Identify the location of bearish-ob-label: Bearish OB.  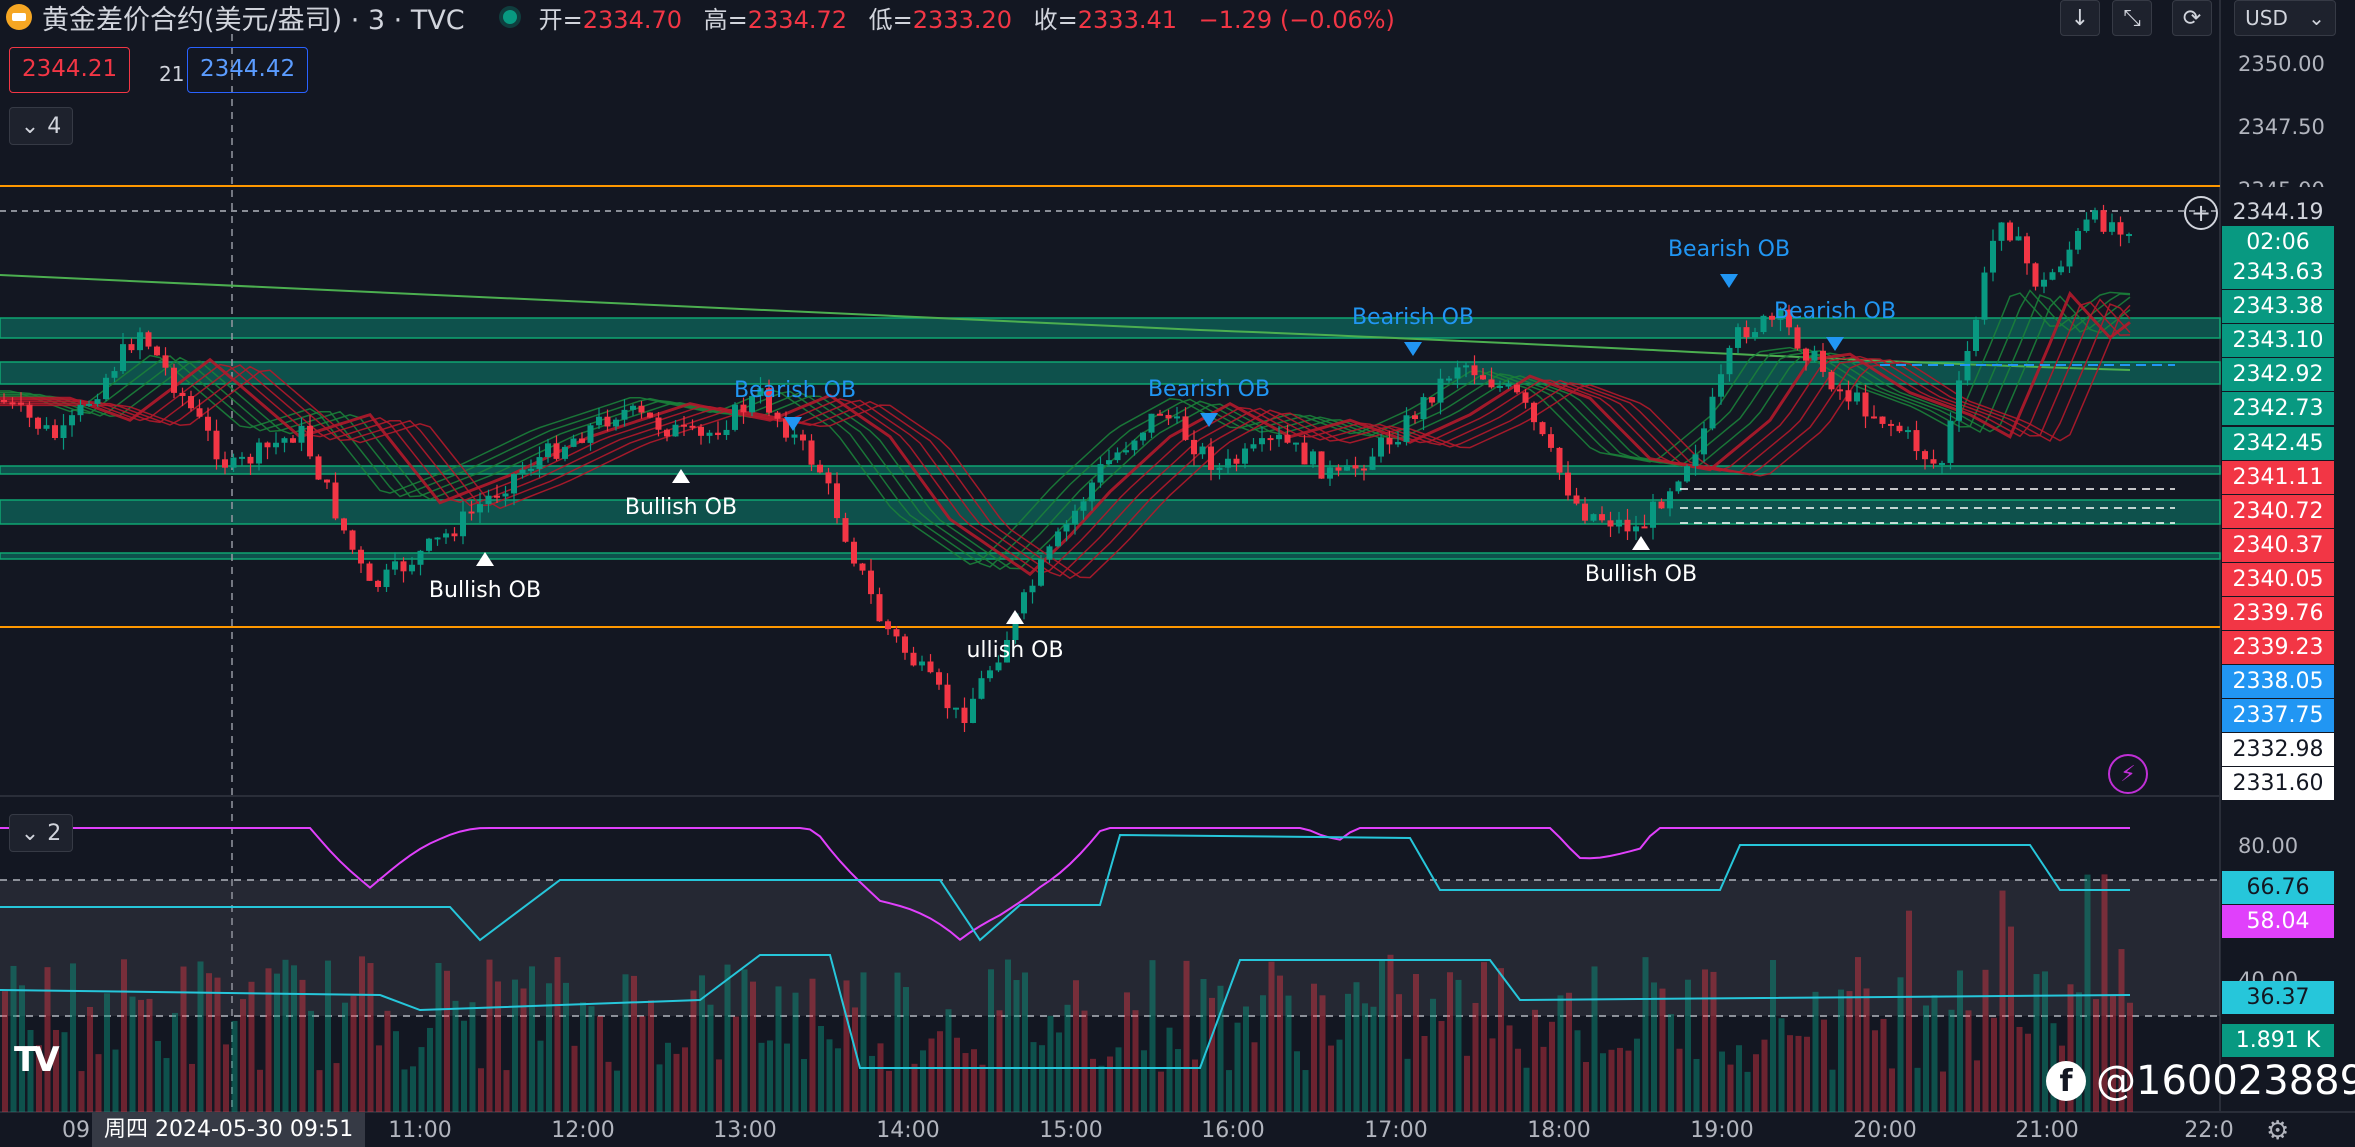
(1835, 311).